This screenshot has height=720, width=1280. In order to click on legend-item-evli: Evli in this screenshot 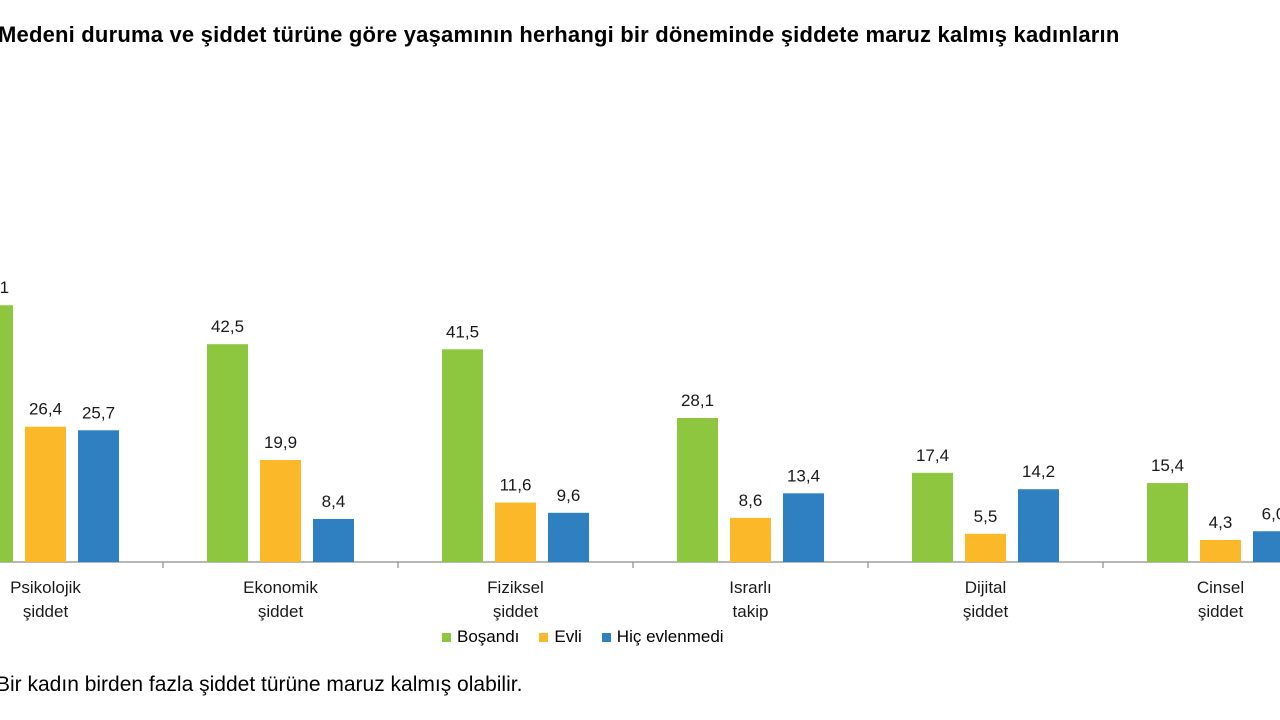, I will do `click(560, 637)`.